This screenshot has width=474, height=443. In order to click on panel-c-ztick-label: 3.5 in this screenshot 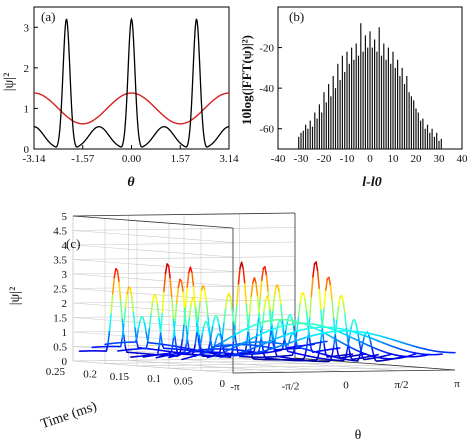, I will do `click(60, 261)`.